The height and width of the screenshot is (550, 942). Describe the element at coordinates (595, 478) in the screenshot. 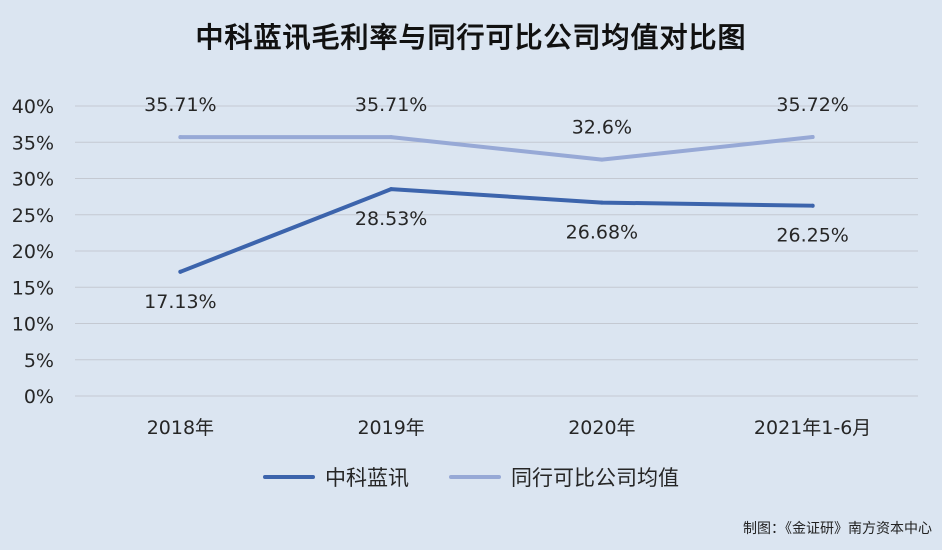

I see `legend-label-peers: 同行可比公司均值` at that location.